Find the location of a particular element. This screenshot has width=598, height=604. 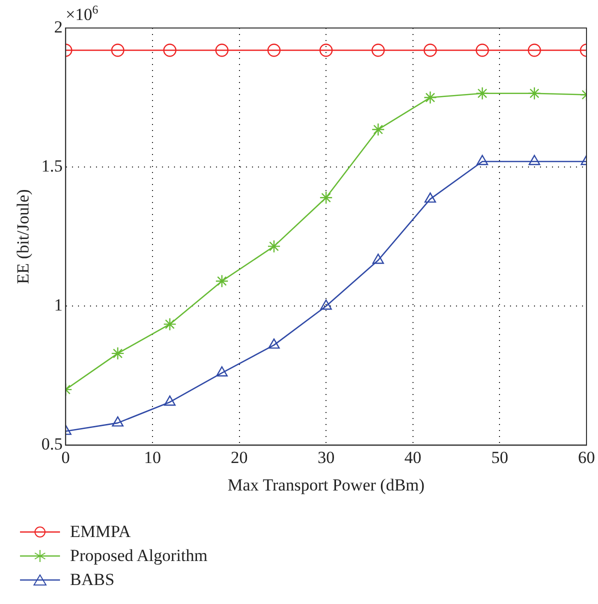

y-tick-label: 1 is located at coordinates (58, 305).